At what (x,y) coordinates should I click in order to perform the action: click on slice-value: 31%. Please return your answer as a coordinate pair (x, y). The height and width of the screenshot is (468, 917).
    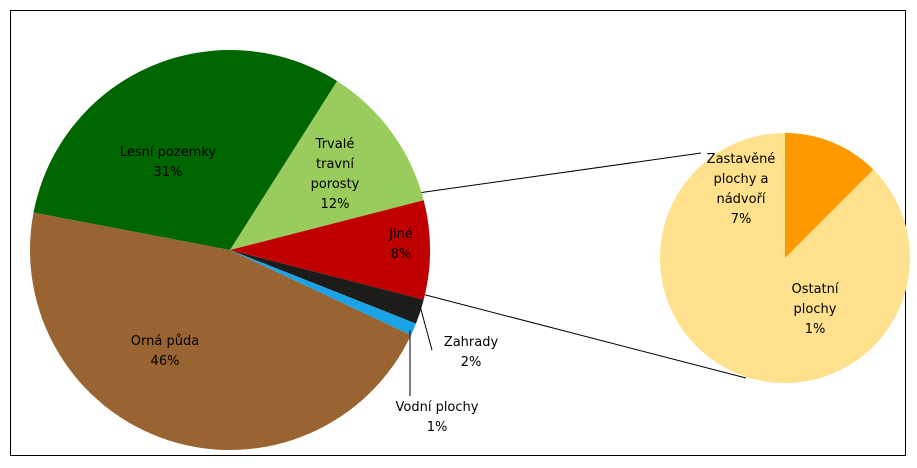
    Looking at the image, I should click on (168, 172).